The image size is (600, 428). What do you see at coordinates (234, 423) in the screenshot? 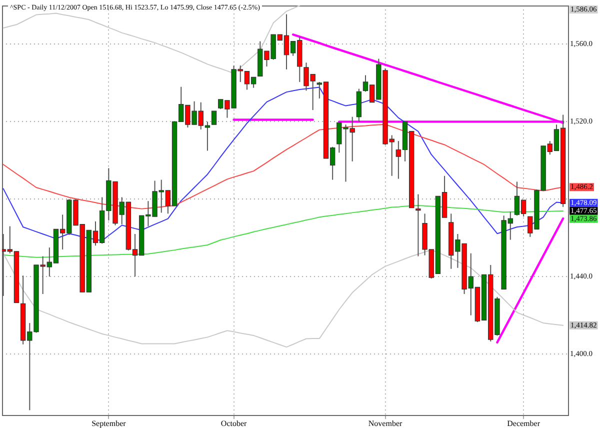
I see `x-tick-label: October` at bounding box center [234, 423].